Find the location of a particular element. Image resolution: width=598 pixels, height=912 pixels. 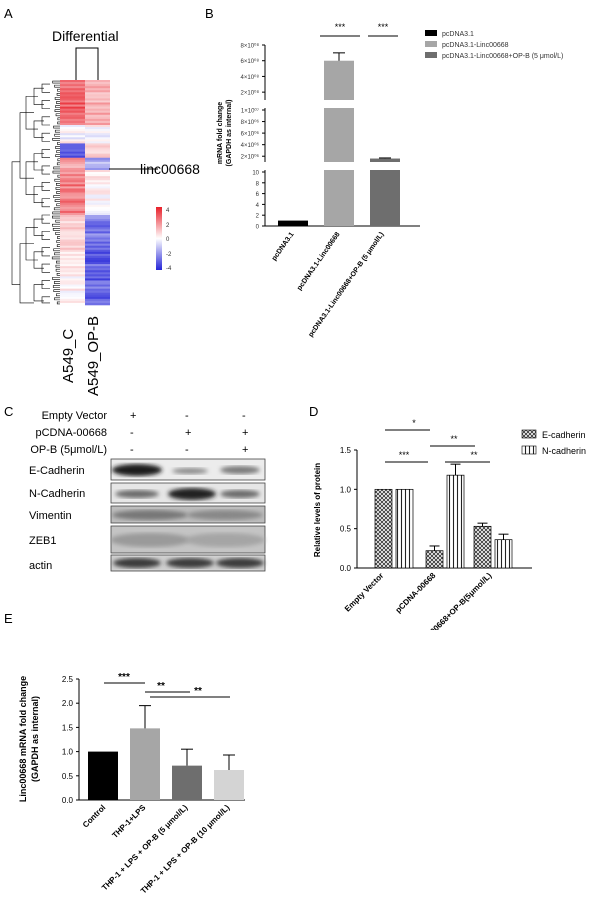

e-sig-text: *** is located at coordinates (124, 677).